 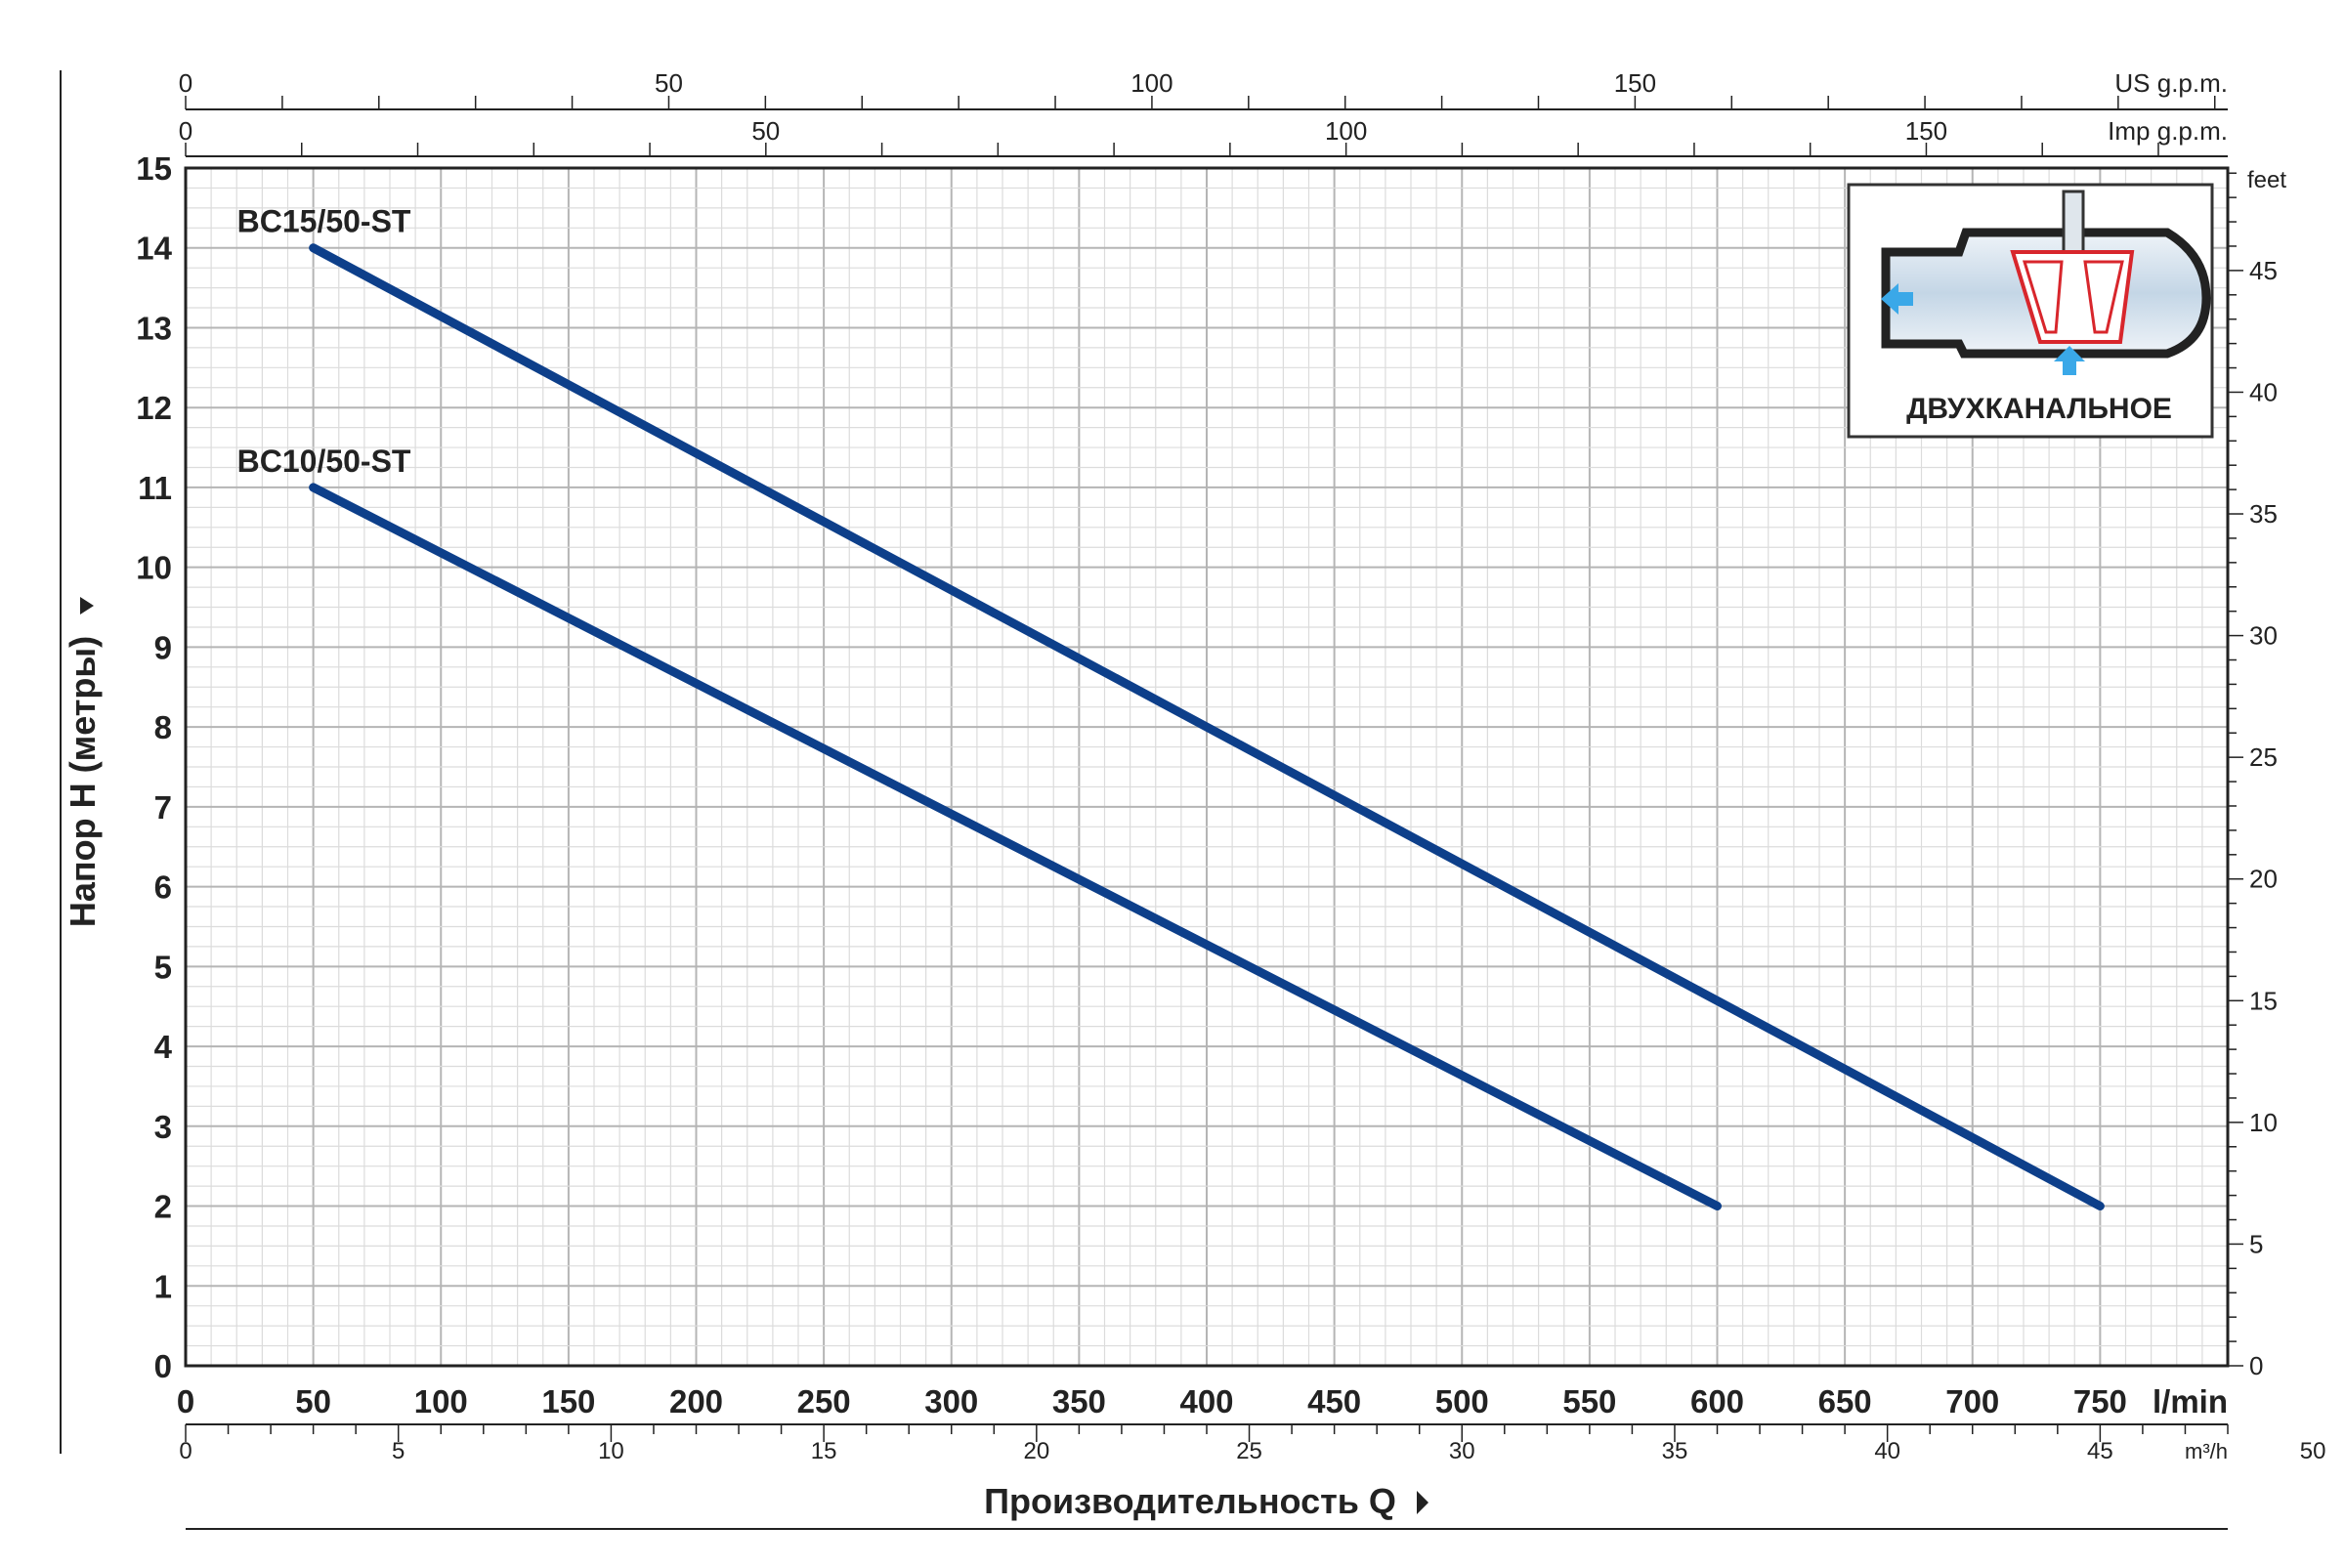 What do you see at coordinates (2313, 1451) in the screenshot?
I see `m3h-tick-label: 50` at bounding box center [2313, 1451].